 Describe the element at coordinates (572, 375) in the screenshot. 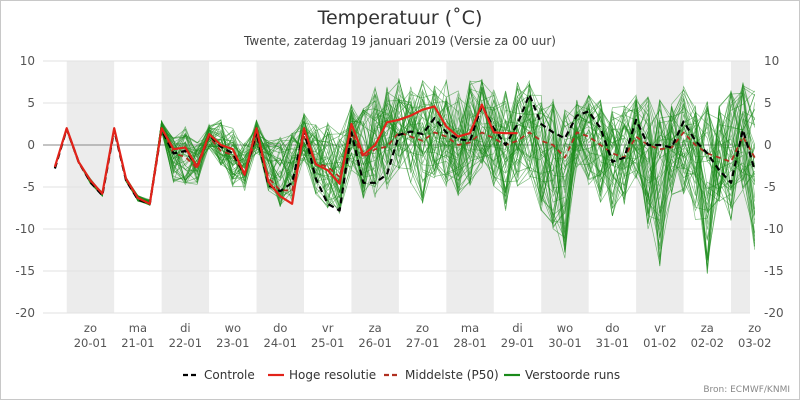

I see `legend-label: Verstoorde runs` at that location.